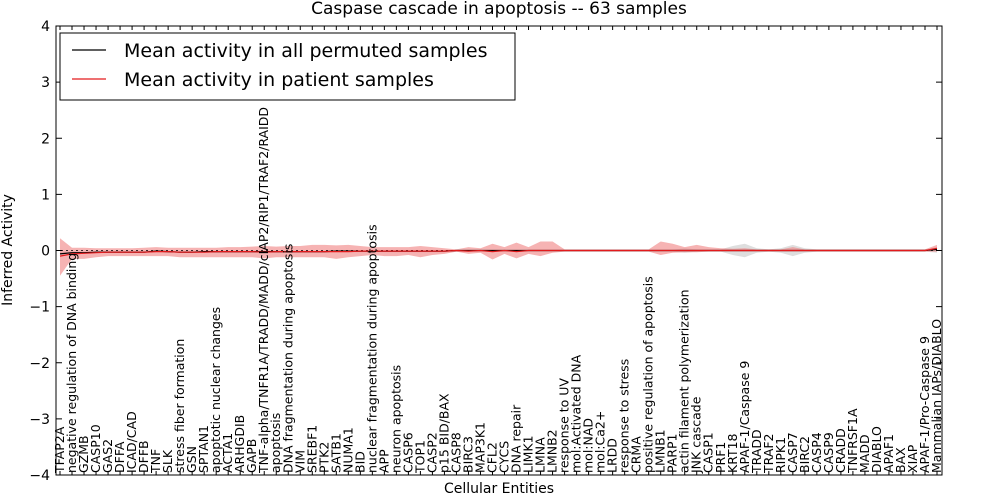  What do you see at coordinates (215, 390) in the screenshot?
I see `x-tick-label: apoptotic nuclear changes` at bounding box center [215, 390].